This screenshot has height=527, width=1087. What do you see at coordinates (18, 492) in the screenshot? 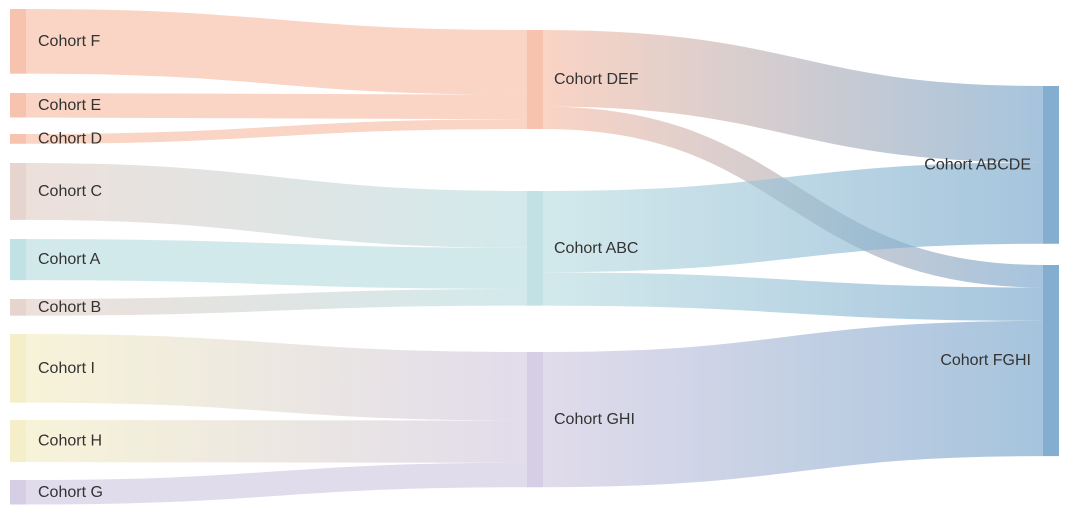
I see `node-g` at bounding box center [18, 492].